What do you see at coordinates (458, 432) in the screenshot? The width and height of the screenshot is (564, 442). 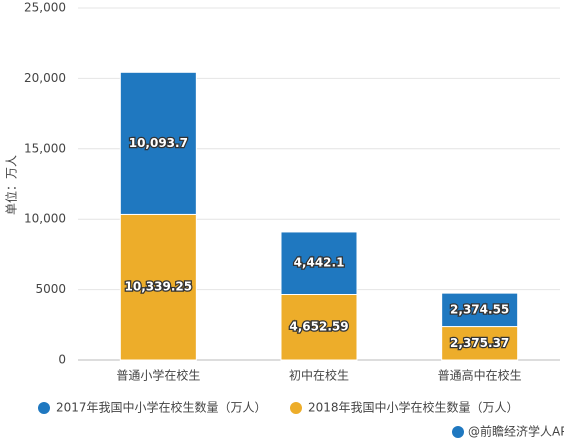 I see `source-icon` at bounding box center [458, 432].